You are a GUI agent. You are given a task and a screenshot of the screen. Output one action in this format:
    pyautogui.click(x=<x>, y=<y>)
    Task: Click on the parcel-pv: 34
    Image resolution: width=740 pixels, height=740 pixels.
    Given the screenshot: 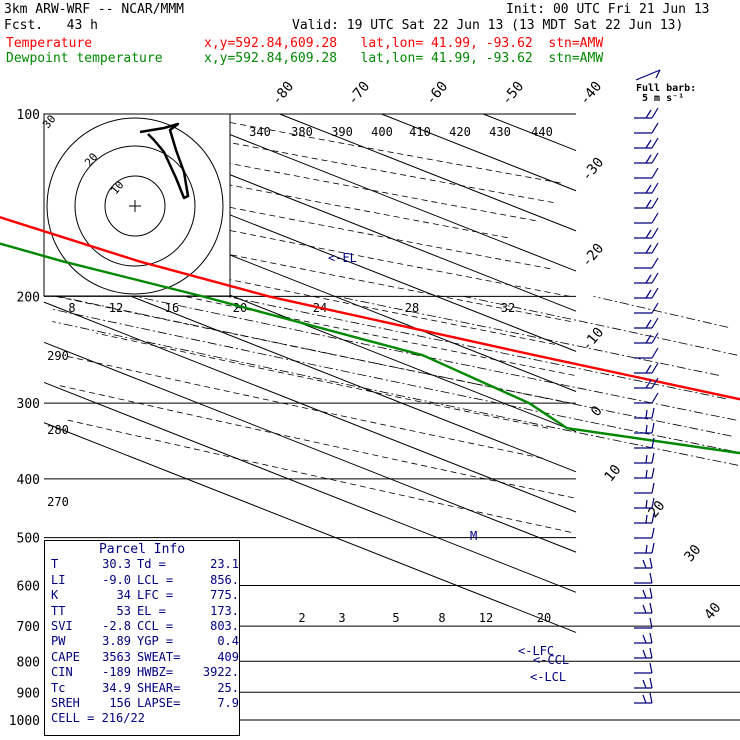 What is the action you would take?
    pyautogui.click(x=123, y=595)
    